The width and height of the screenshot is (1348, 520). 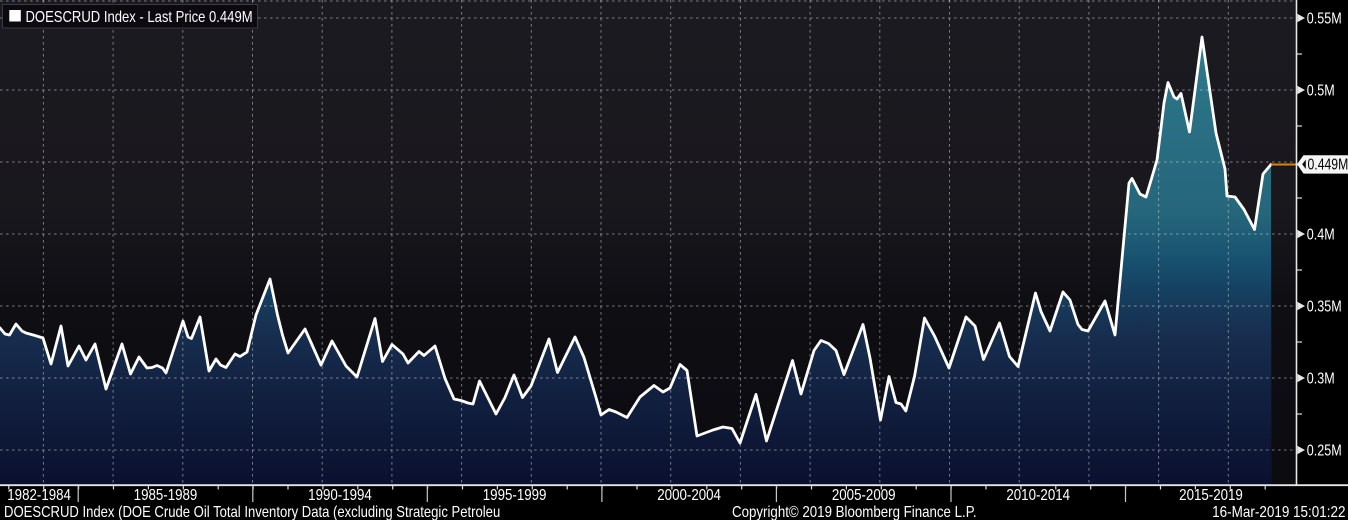 I want to click on svg-text: 0.55M, so click(x=1324, y=19).